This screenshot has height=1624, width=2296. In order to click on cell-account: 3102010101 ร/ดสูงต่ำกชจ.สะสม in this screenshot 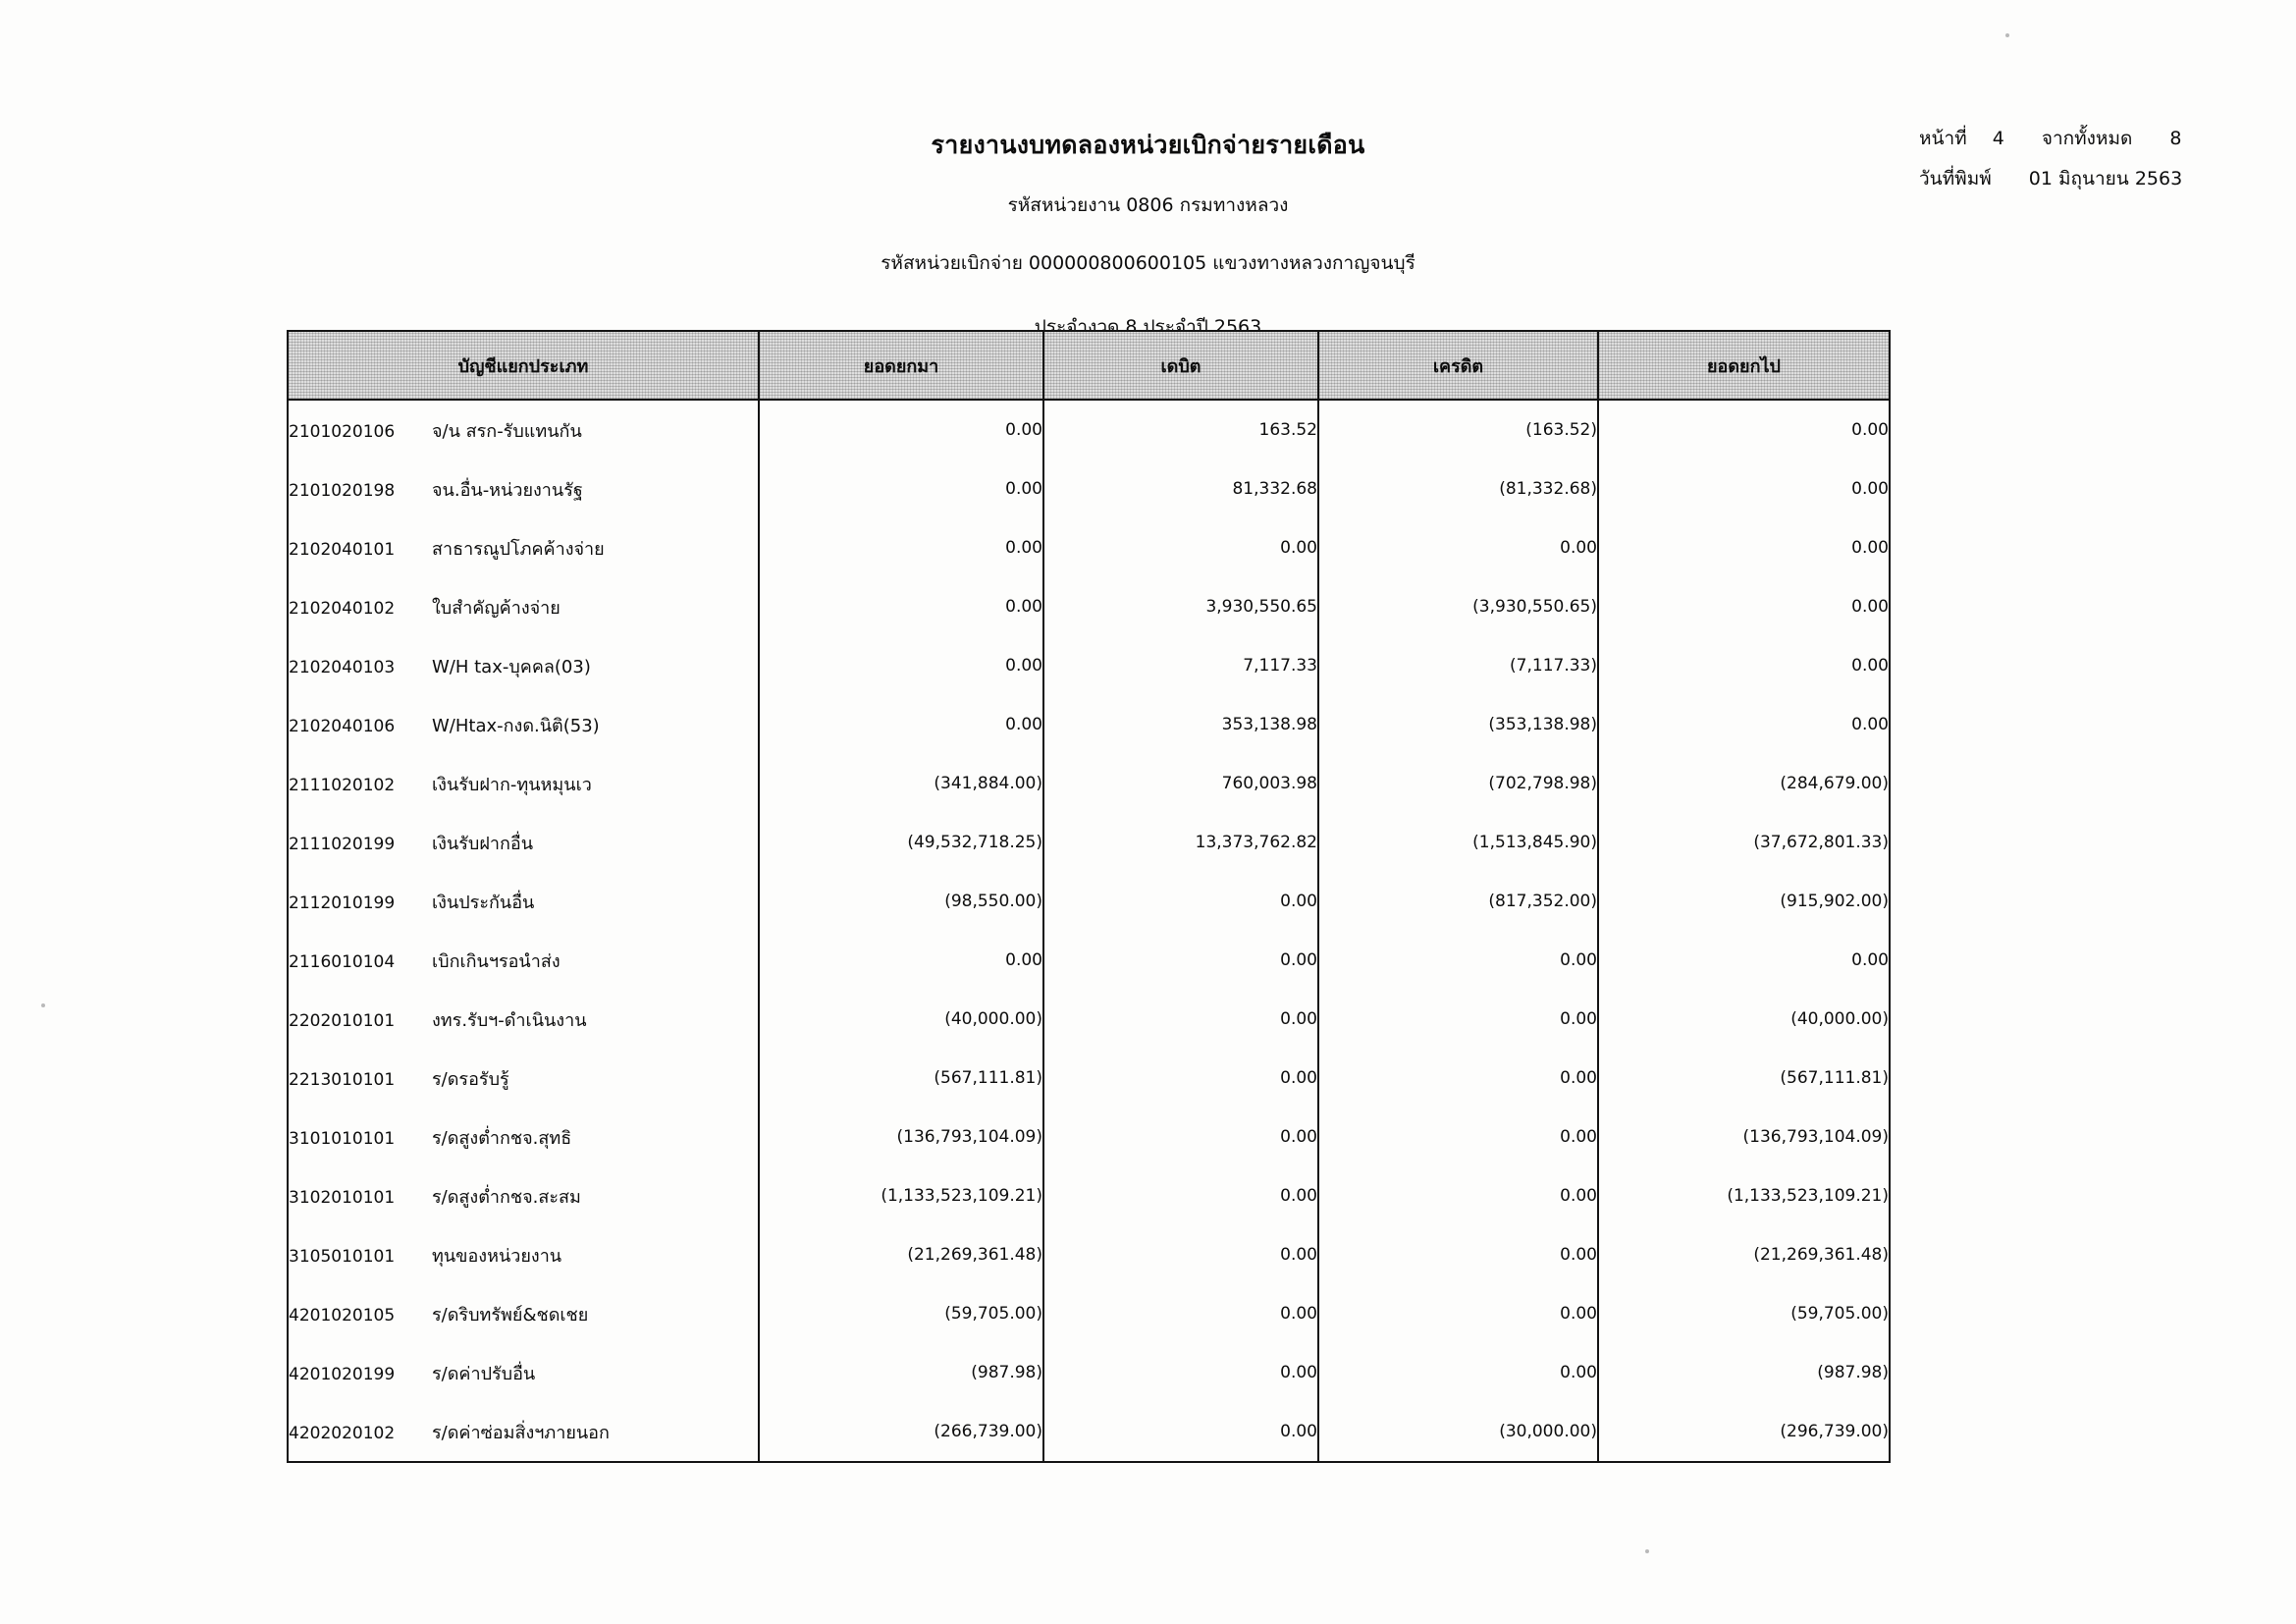, I will do `click(523, 1195)`.